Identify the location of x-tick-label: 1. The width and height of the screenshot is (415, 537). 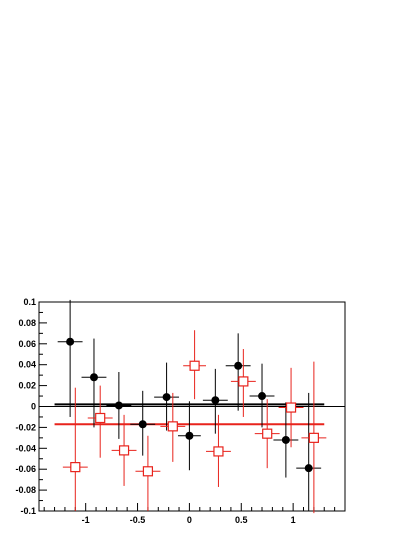
(293, 520).